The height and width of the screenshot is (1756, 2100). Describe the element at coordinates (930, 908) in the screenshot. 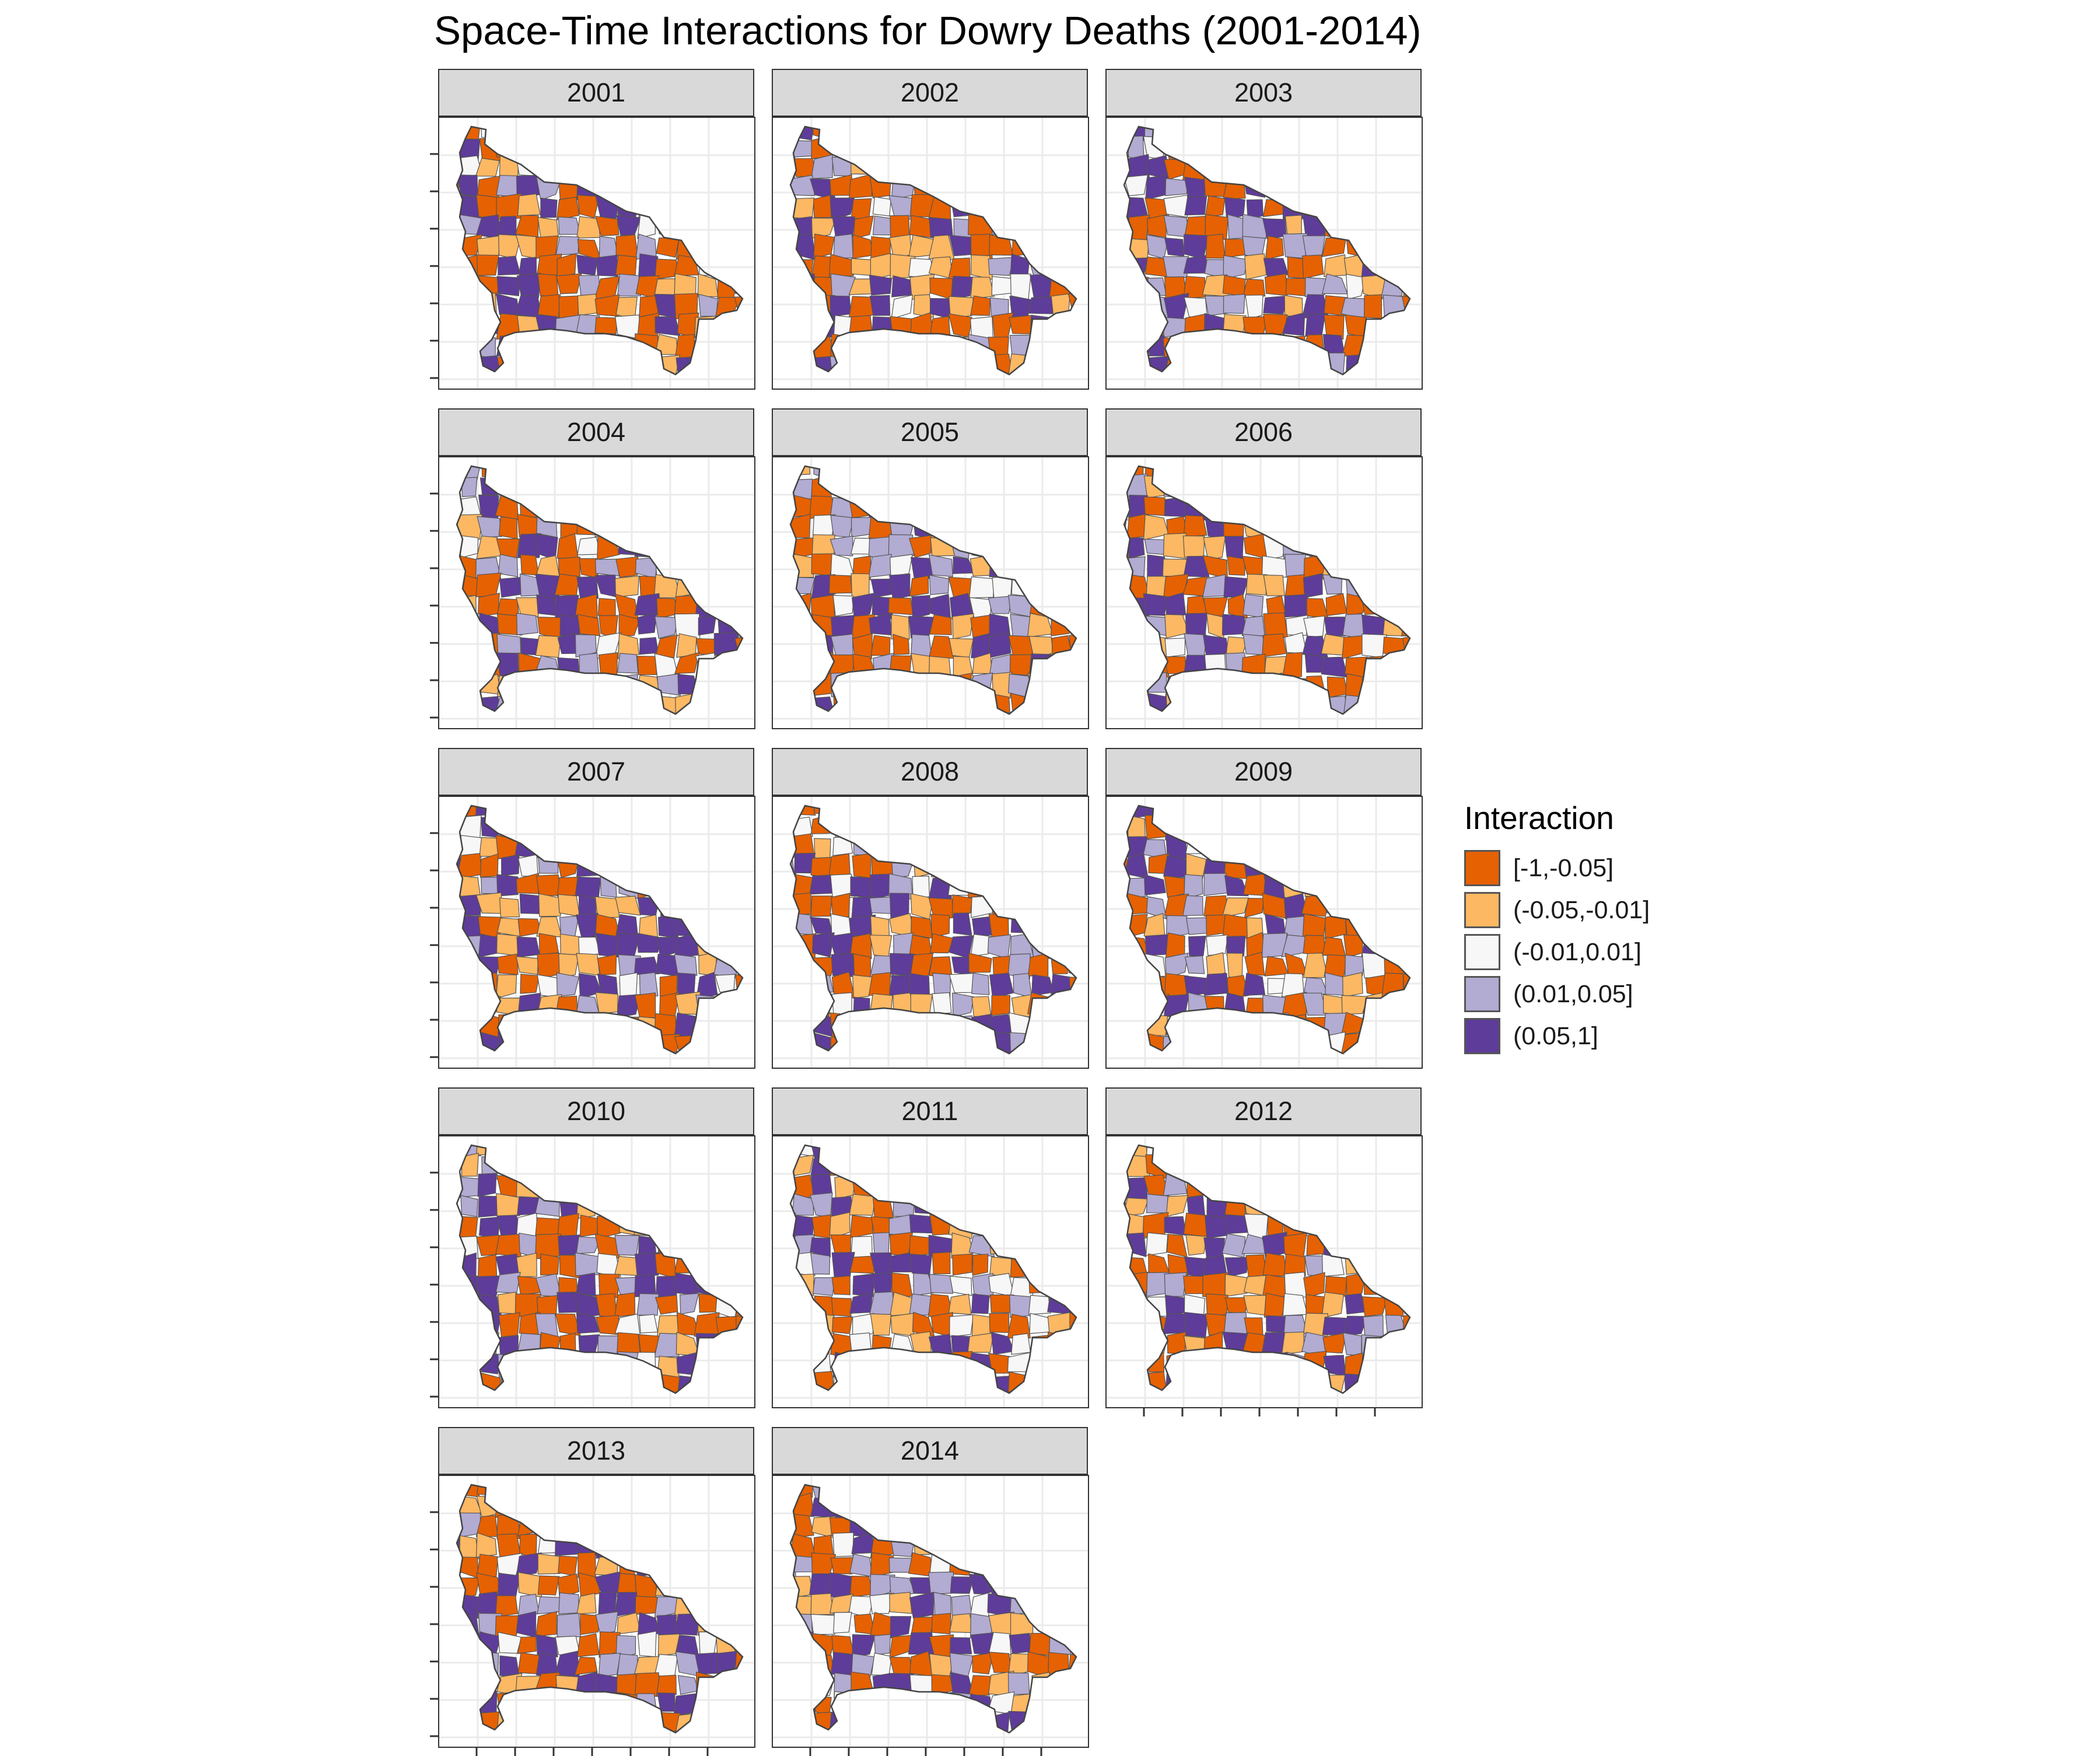

I see `facet-panel-2008: 2008` at that location.